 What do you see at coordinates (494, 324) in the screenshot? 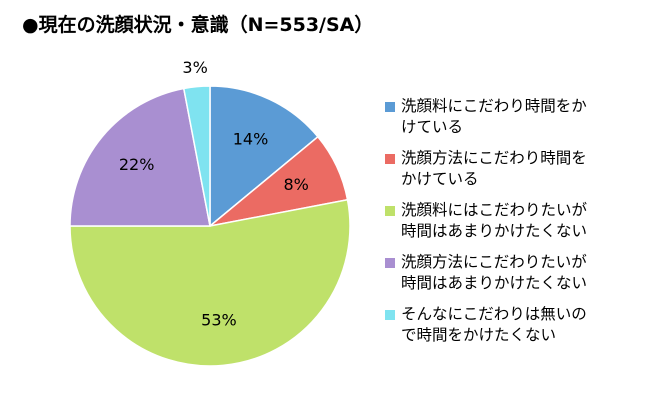
I see `legend-label: そんなにこだわりは無いの で時間をかけたくない` at bounding box center [494, 324].